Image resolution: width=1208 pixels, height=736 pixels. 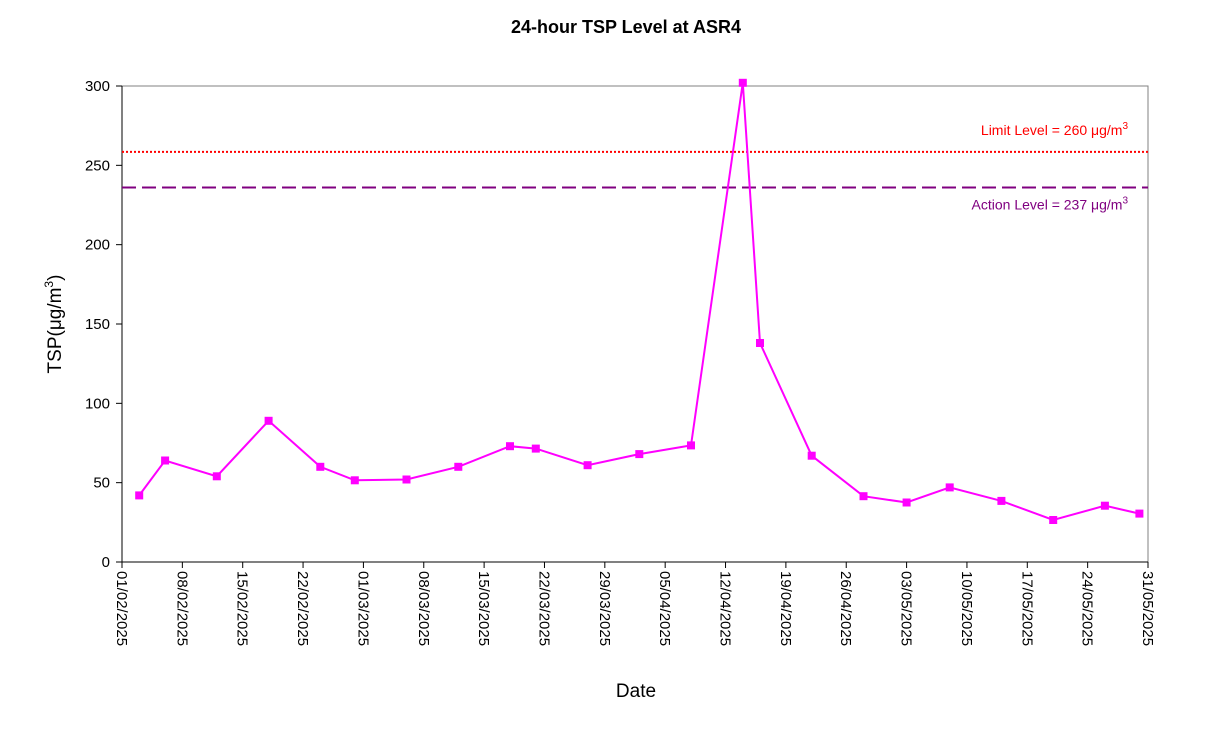 What do you see at coordinates (302, 608) in the screenshot?
I see `x-tick-label: 22/02/2025` at bounding box center [302, 608].